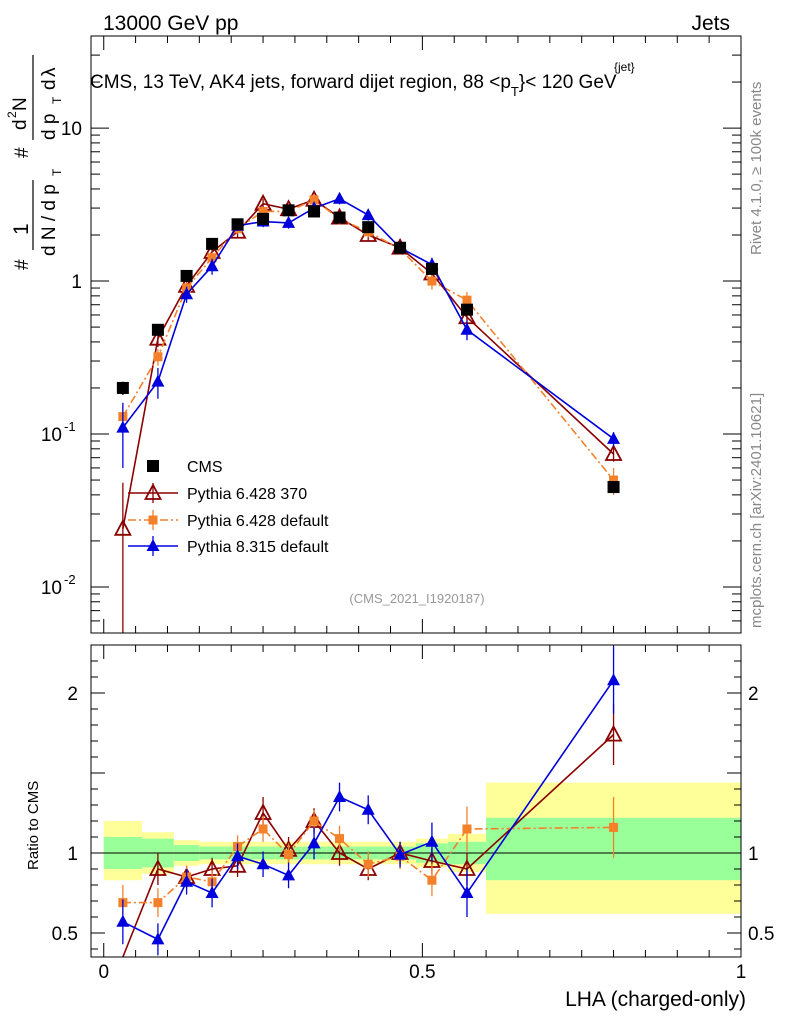 The image size is (786, 1024). Describe the element at coordinates (368, 318) in the screenshot. I see `series-line` at that location.